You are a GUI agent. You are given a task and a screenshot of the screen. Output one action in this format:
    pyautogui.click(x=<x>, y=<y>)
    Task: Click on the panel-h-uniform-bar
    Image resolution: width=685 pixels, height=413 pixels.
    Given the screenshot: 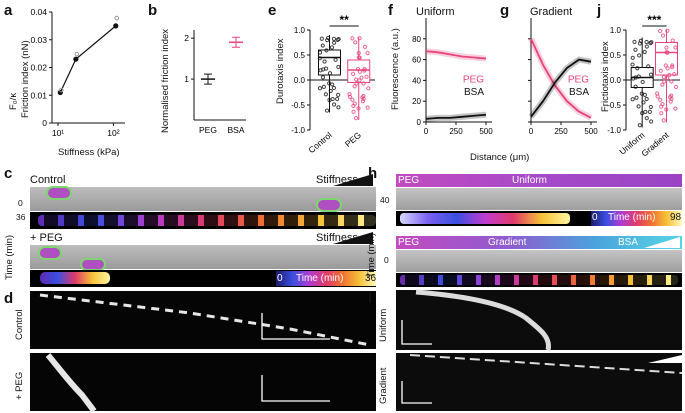 What is the action you would take?
    pyautogui.click(x=539, y=180)
    